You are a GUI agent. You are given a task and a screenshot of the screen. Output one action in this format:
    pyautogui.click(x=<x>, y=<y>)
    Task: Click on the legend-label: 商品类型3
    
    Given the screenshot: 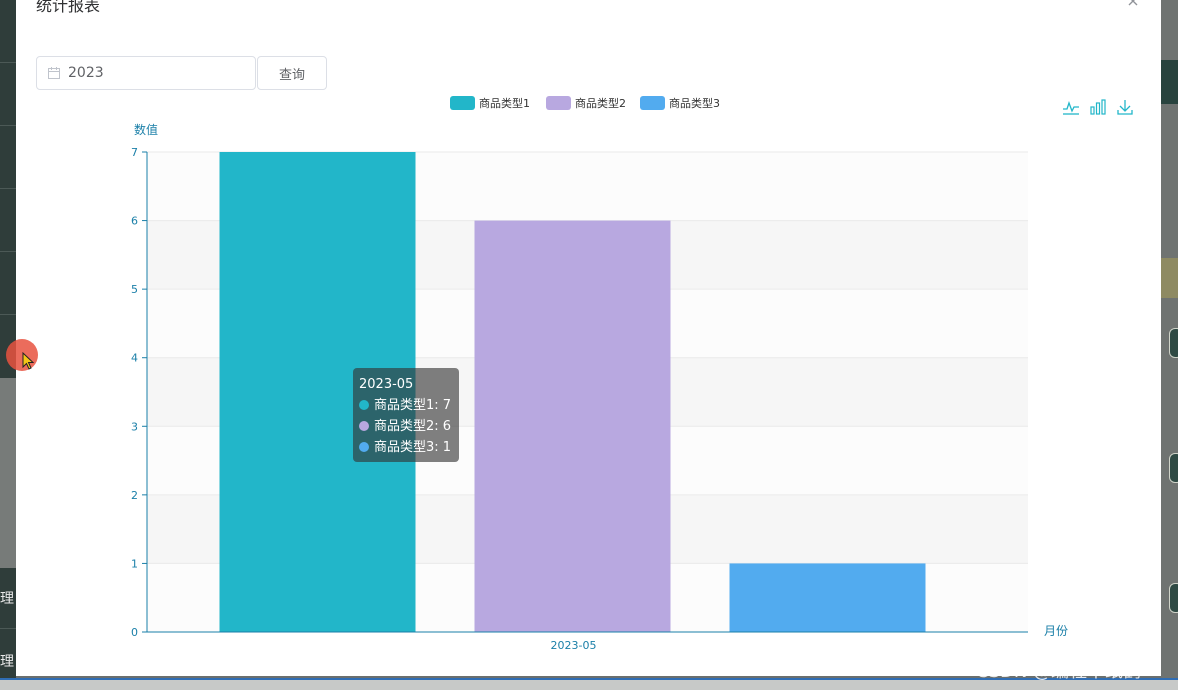 What is the action you would take?
    pyautogui.click(x=694, y=103)
    